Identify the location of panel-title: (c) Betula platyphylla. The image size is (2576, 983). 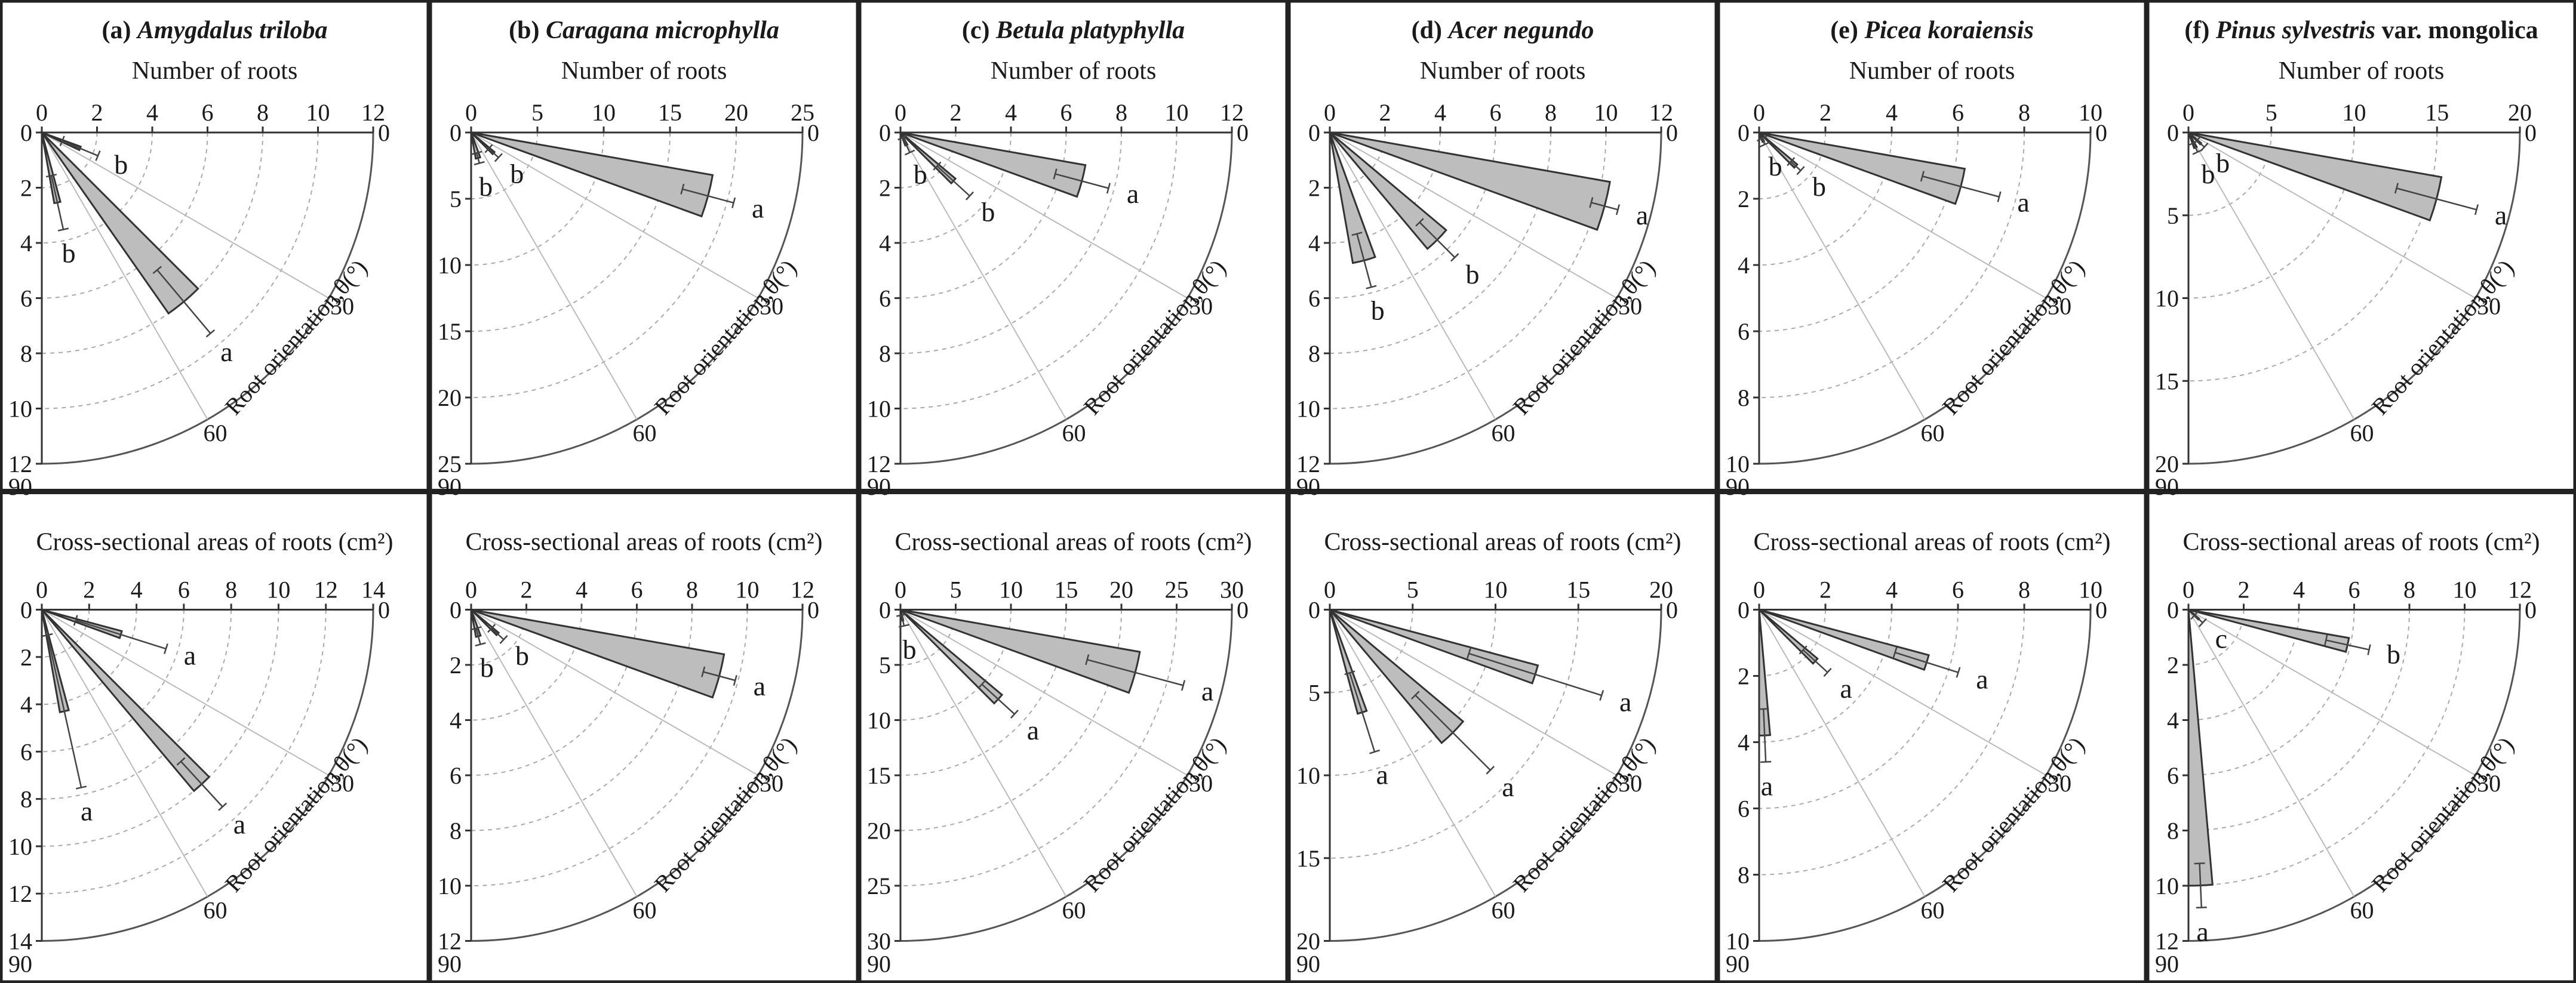
(1073, 30).